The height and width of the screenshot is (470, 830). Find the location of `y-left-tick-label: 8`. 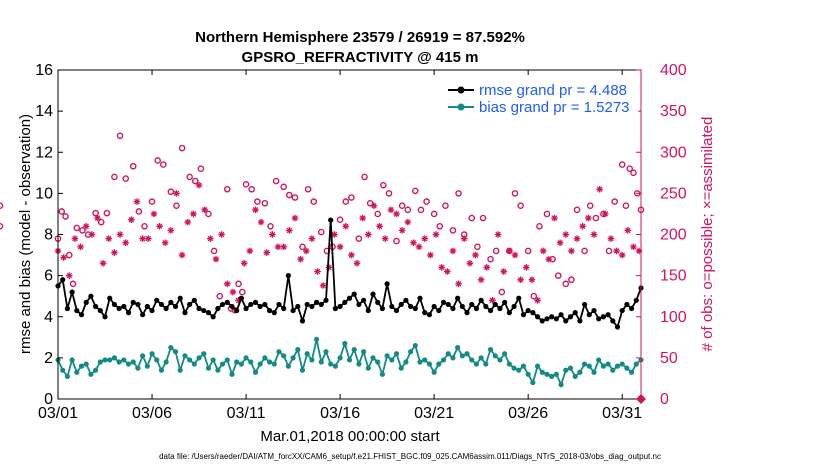

y-left-tick-label: 8 is located at coordinates (48, 235).